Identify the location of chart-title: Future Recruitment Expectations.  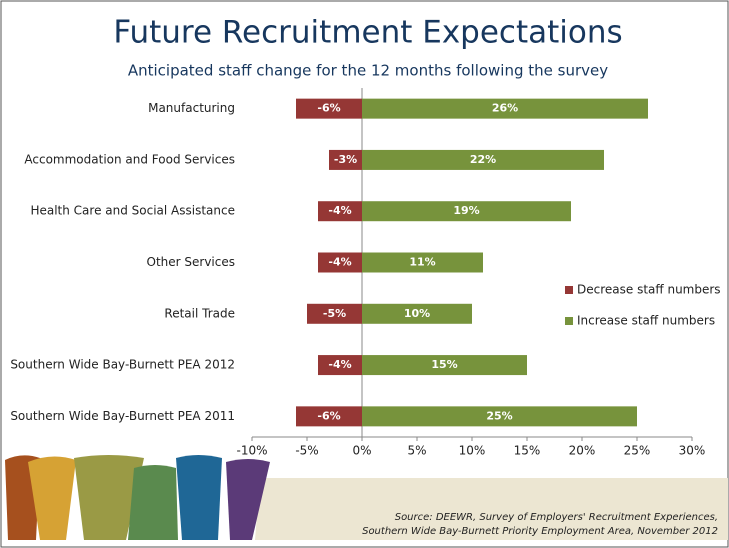
(367, 33).